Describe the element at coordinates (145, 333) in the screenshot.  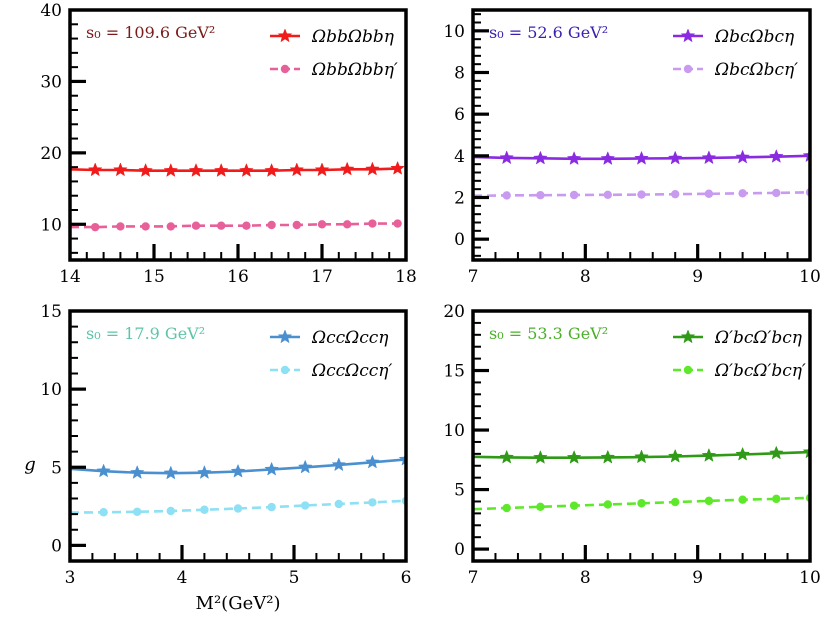
I see `s0-annotation: s₀ = 17.9 GeV²` at that location.